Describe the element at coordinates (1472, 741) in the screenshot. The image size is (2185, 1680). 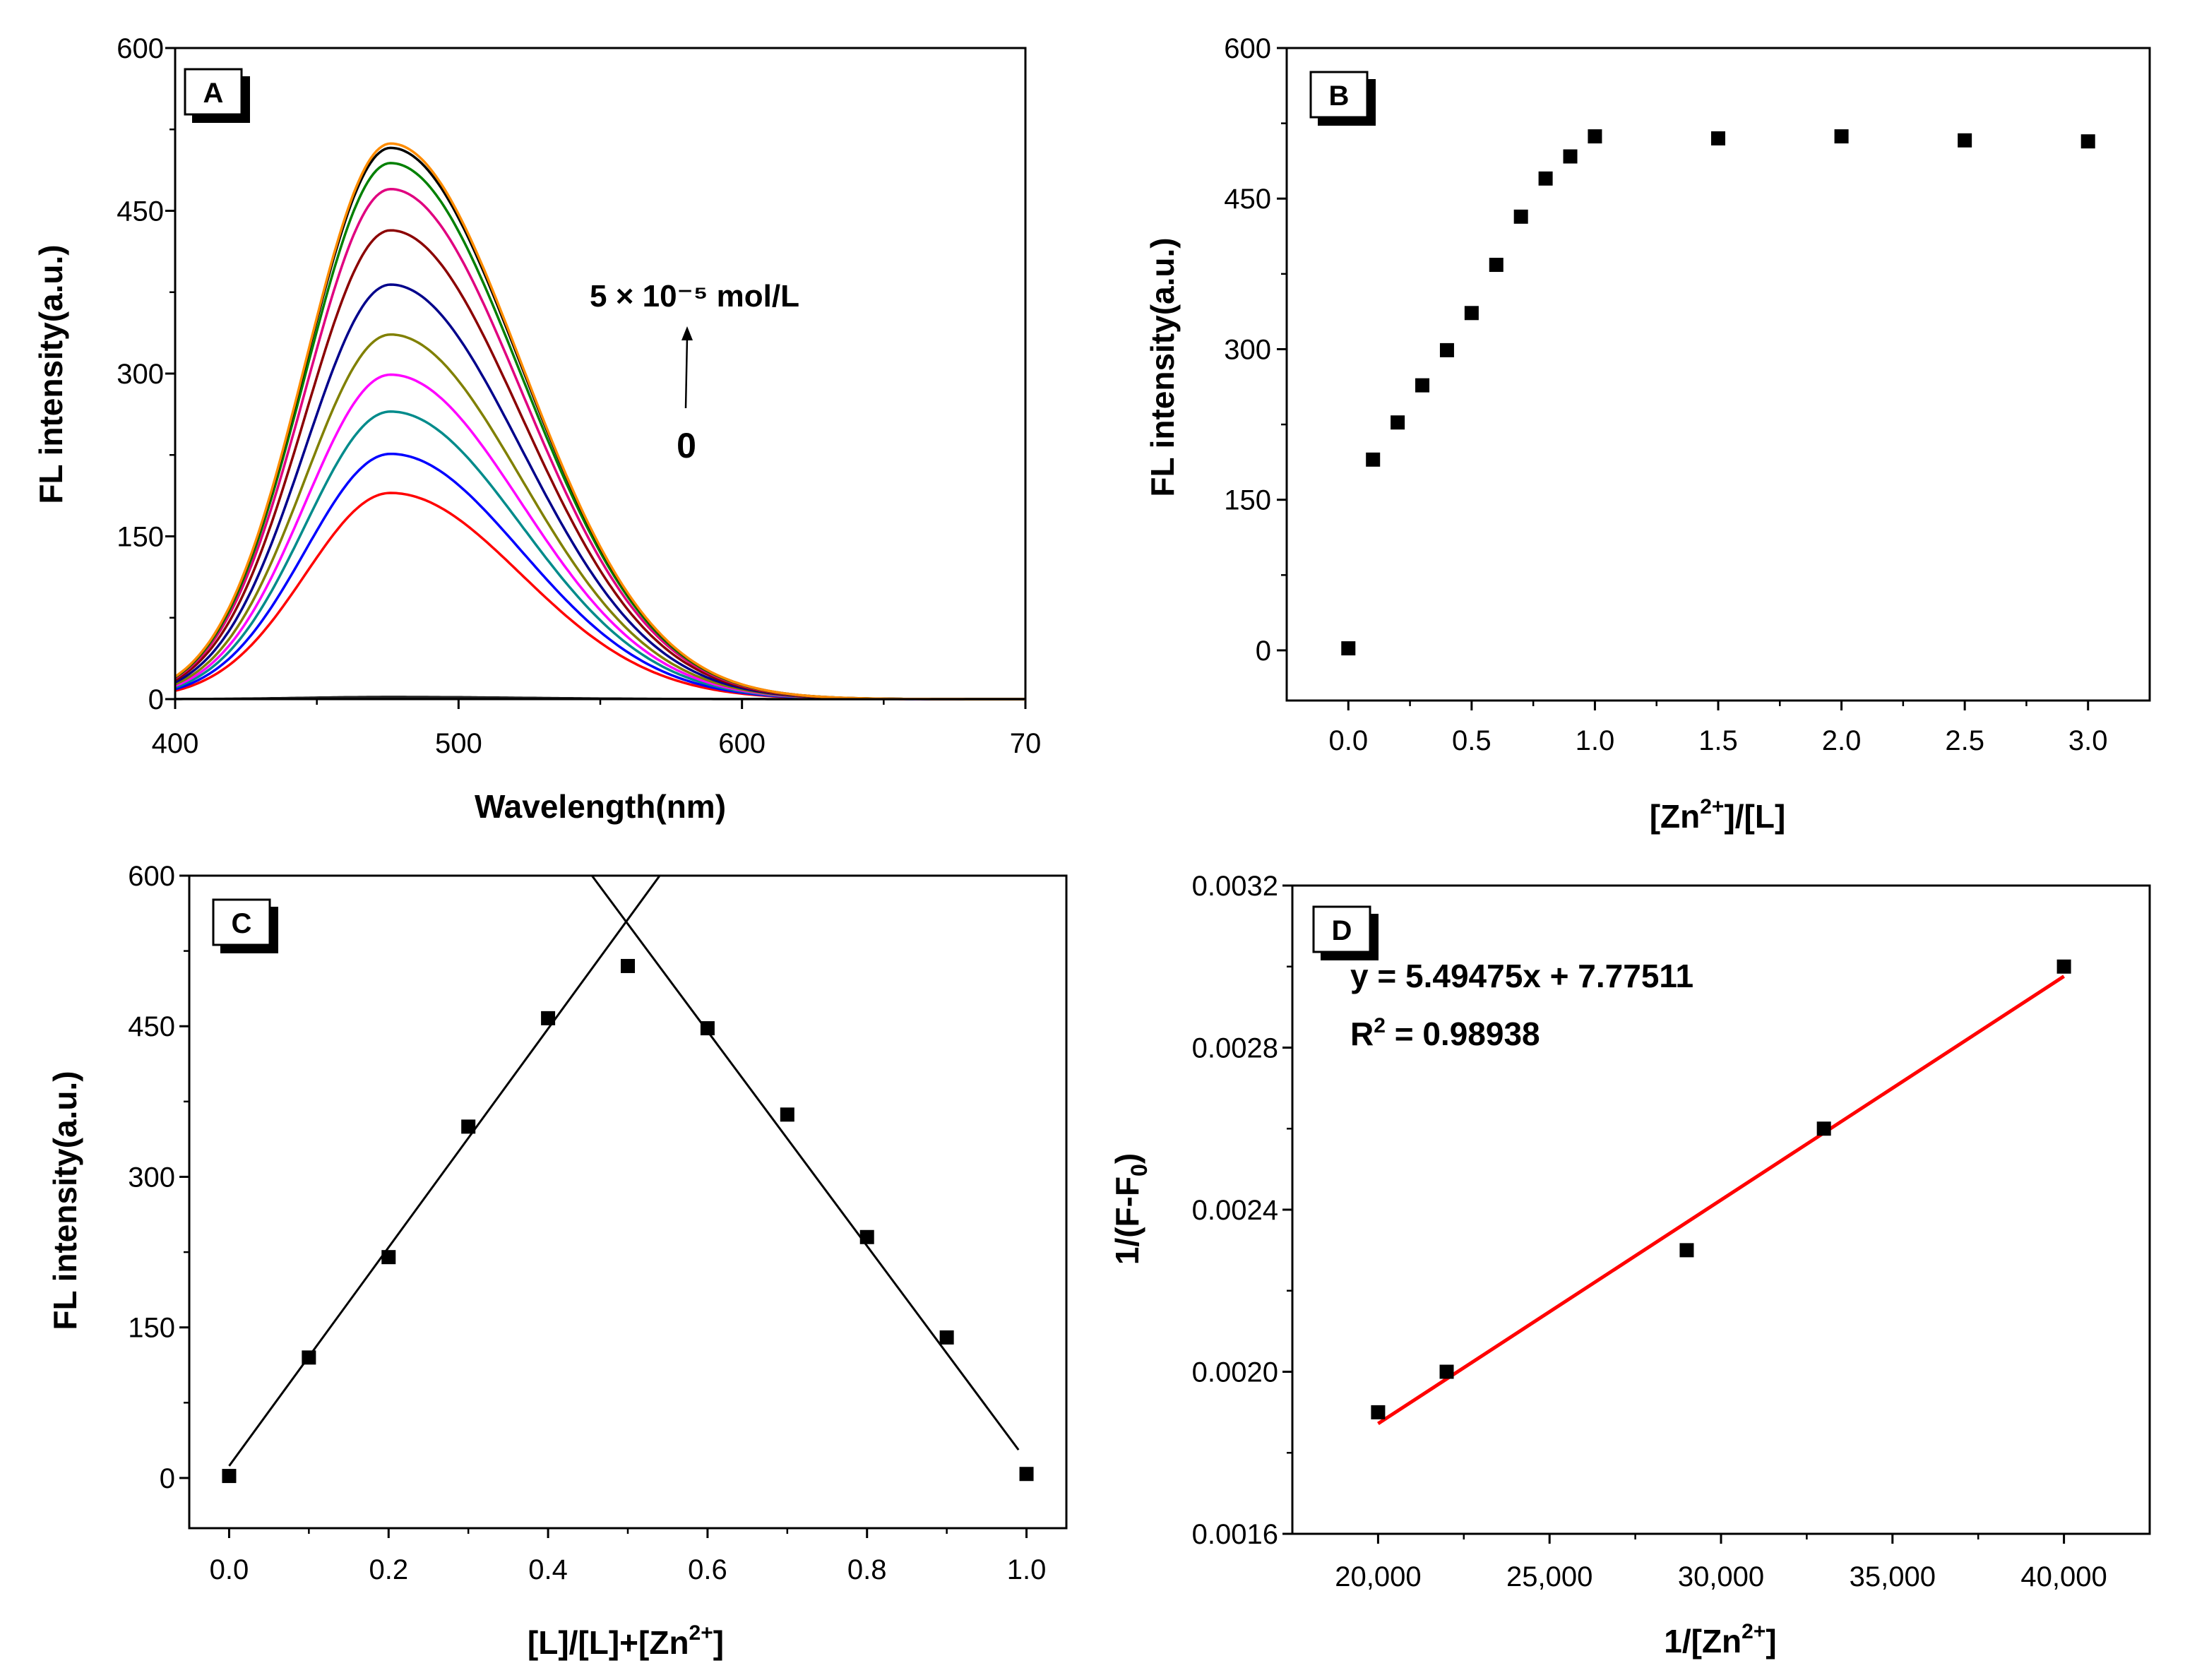
I see `panel-b-xtick-label: 0.5` at that location.